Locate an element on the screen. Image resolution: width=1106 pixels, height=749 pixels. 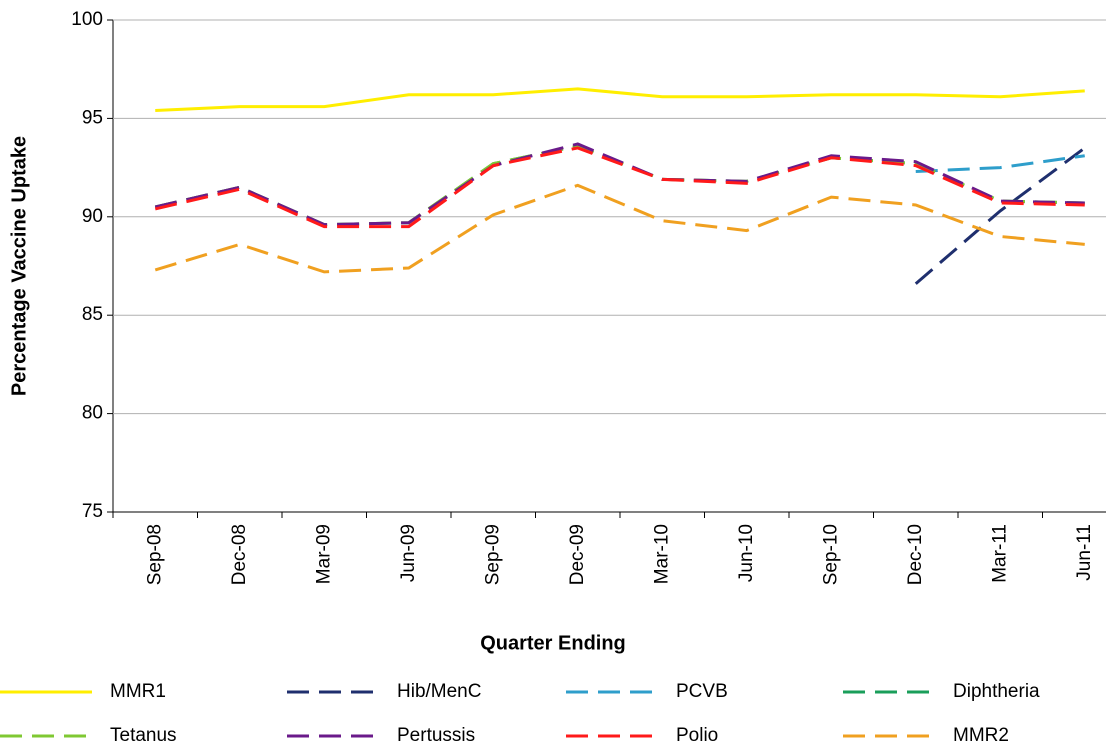
x-tick-label: Dec-09 is located at coordinates (577, 554).